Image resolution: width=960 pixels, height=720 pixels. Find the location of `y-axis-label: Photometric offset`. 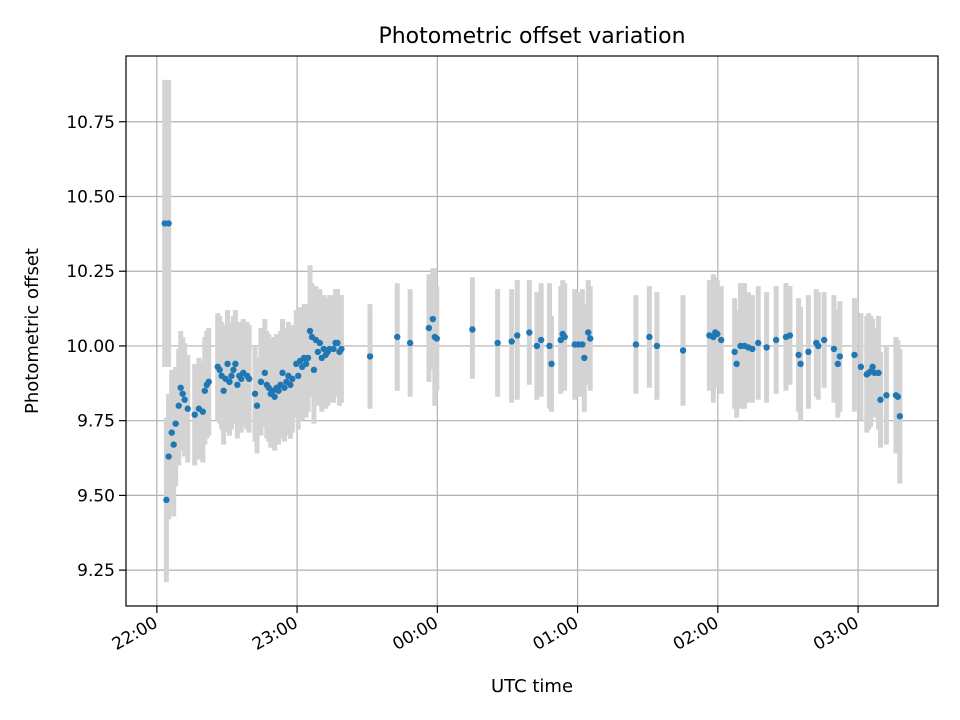

y-axis-label: Photometric offset is located at coordinates (32, 331).